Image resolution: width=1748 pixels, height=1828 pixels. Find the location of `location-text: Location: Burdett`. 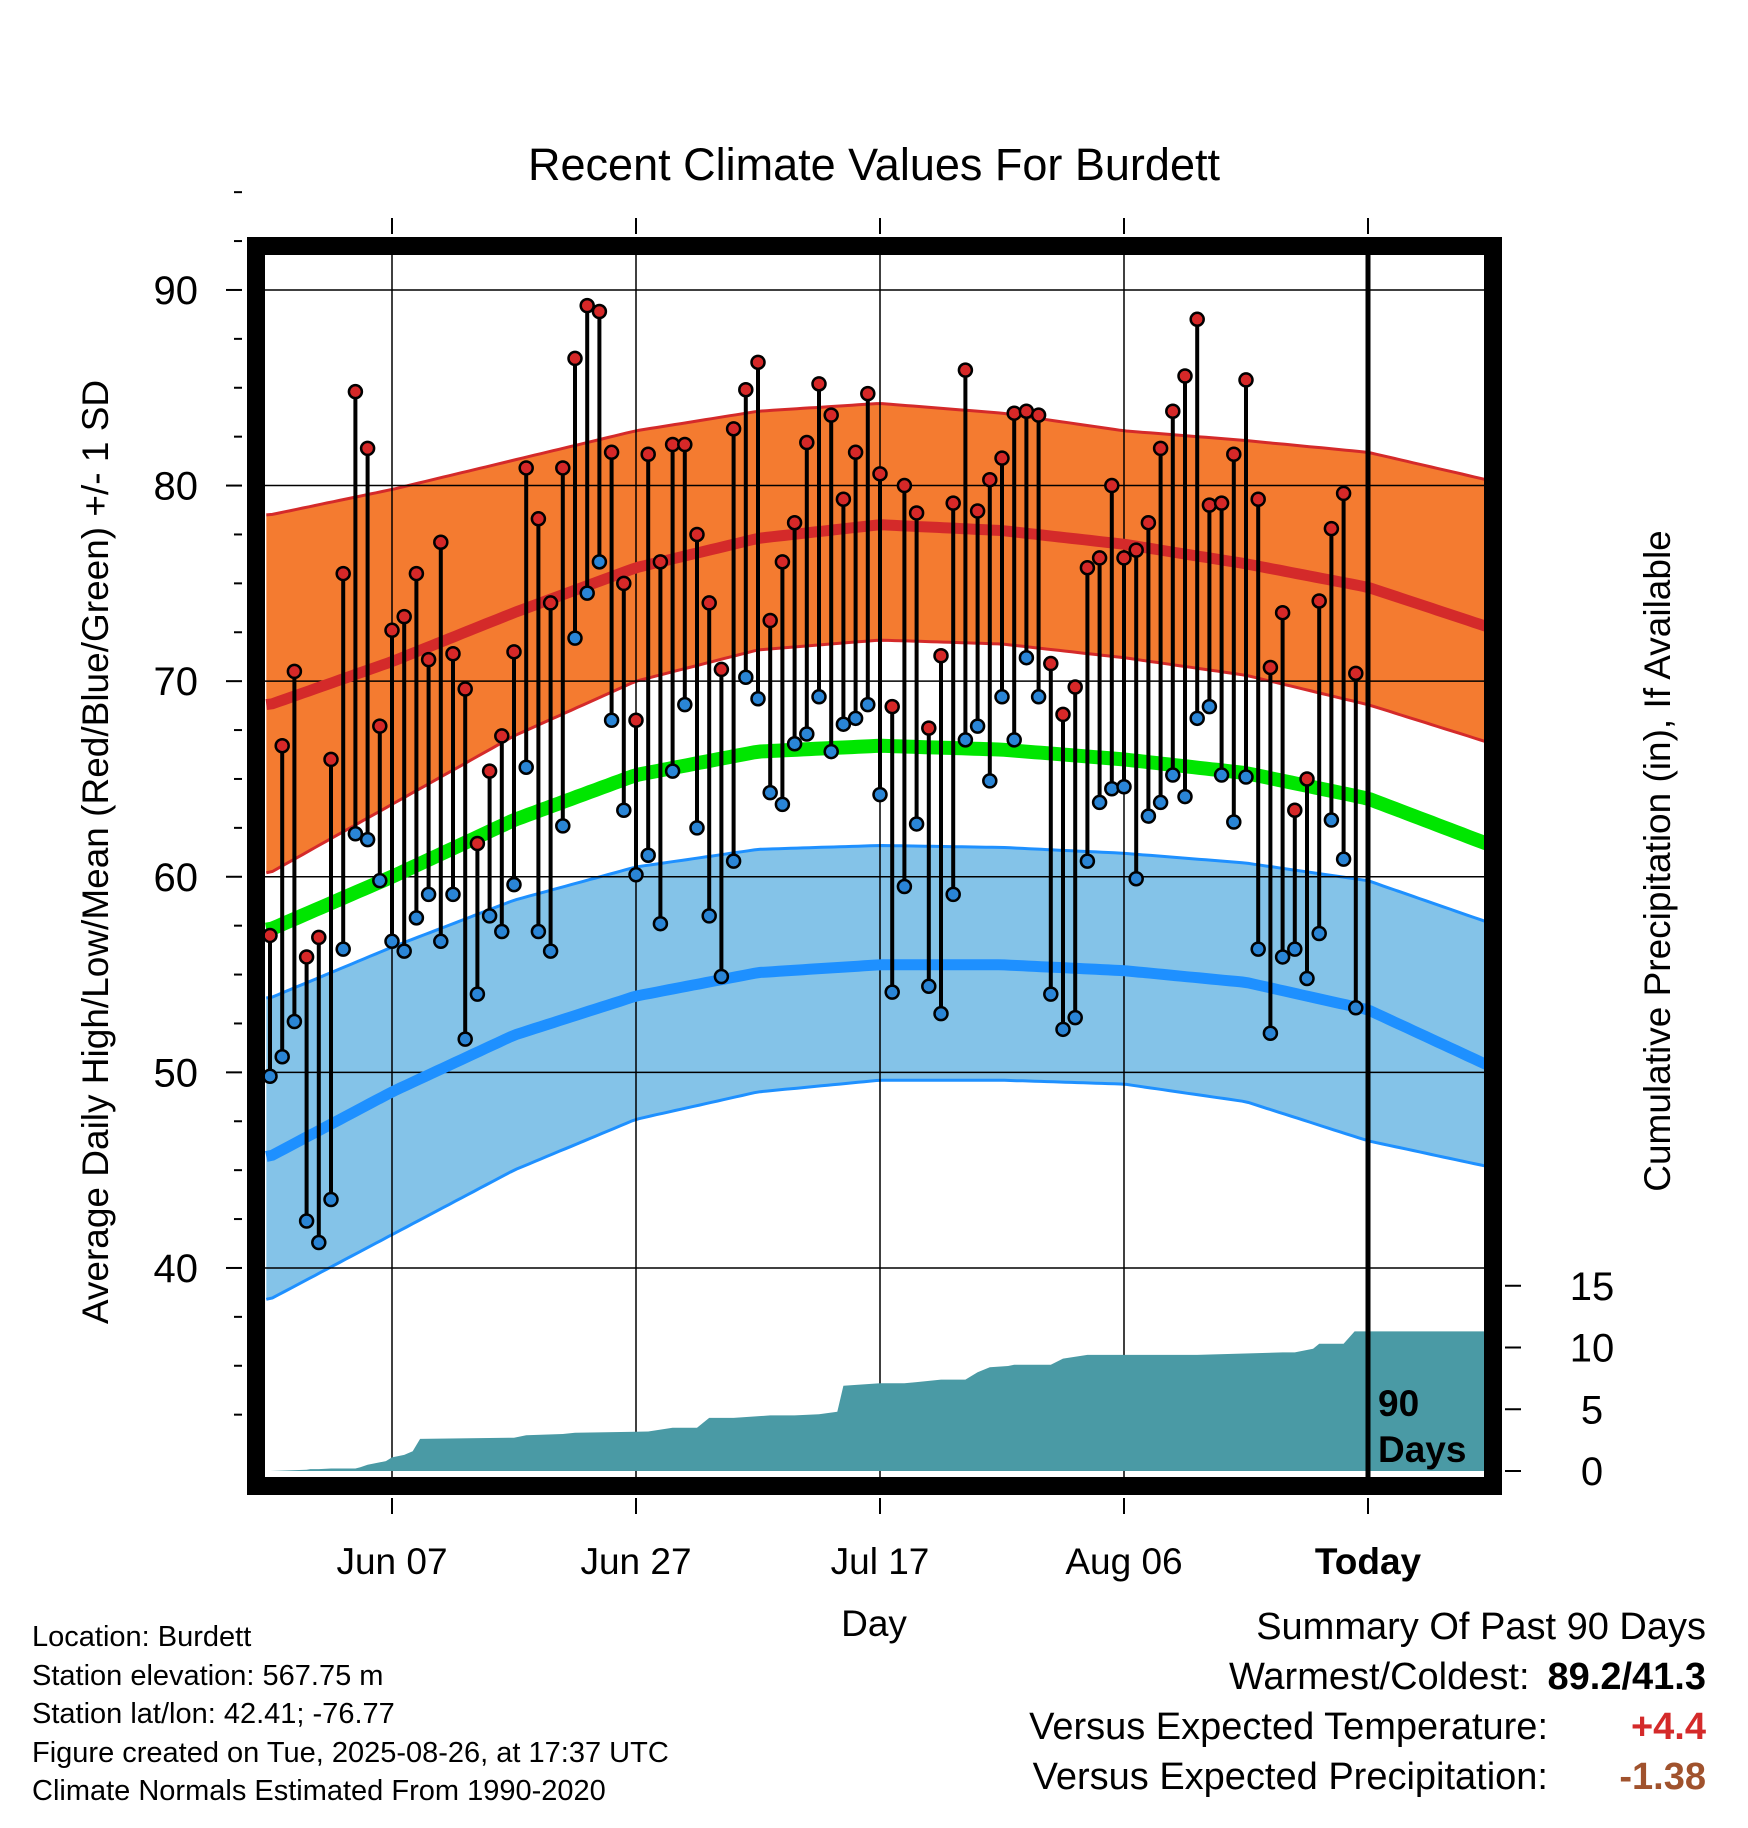

location-text: Location: Burdett is located at coordinates (142, 1637).